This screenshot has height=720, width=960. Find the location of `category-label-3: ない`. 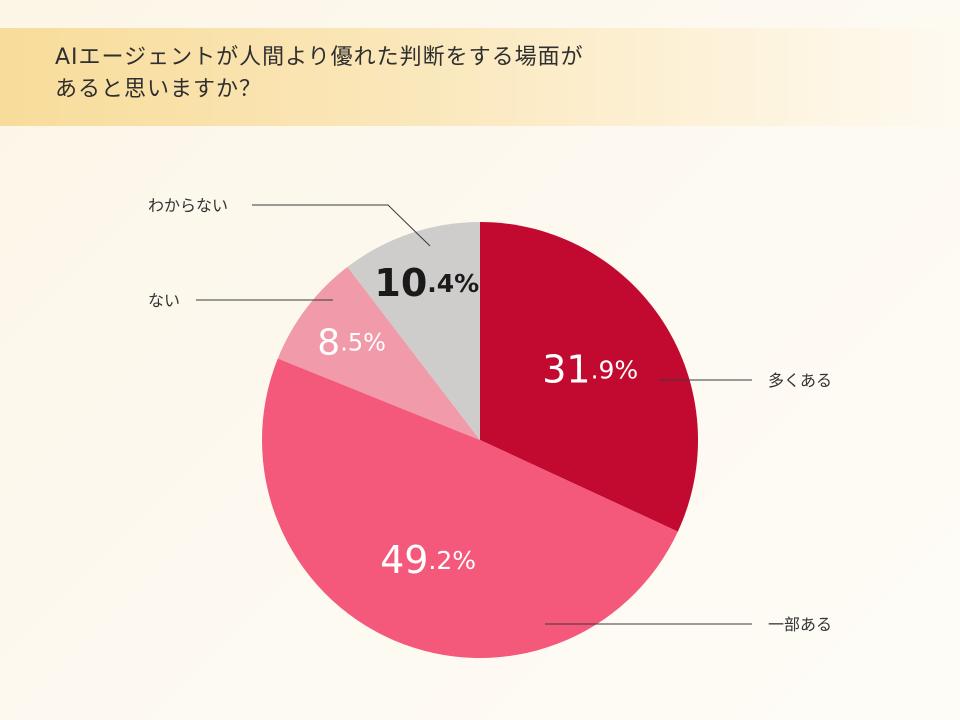

category-label-3: ない is located at coordinates (164, 300).